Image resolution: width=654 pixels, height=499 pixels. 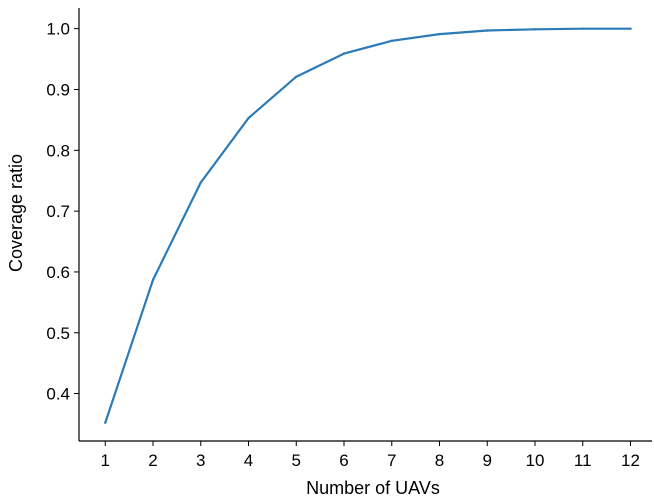 What do you see at coordinates (439, 460) in the screenshot?
I see `x-tick-label: 8` at bounding box center [439, 460].